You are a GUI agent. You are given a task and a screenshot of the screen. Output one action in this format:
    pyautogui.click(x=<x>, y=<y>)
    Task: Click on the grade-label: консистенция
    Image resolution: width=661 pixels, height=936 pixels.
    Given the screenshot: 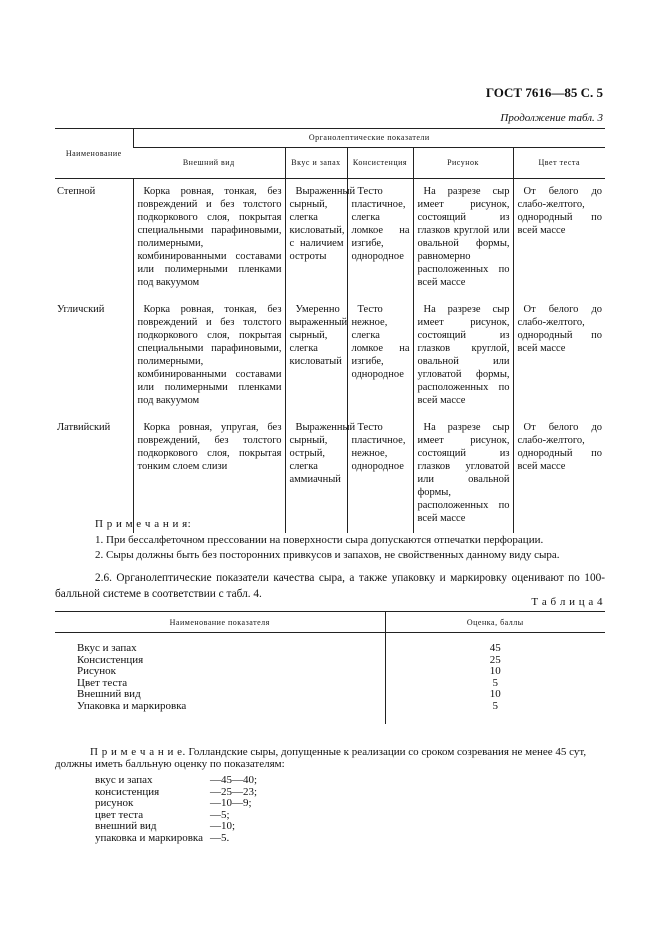 What is the action you would take?
    pyautogui.click(x=127, y=791)
    